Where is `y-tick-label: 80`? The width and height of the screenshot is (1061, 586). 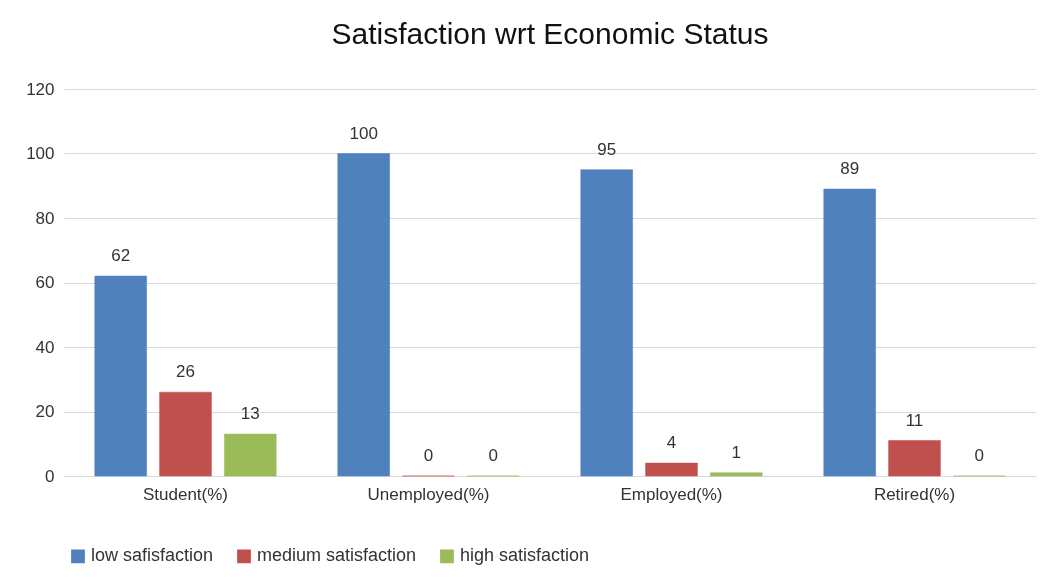
y-tick-label: 80 is located at coordinates (45, 218).